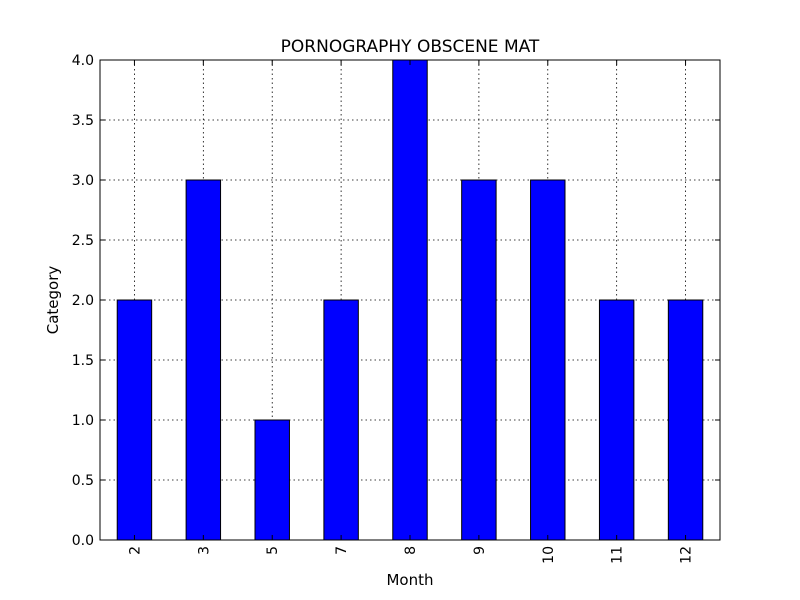  Describe the element at coordinates (83, 481) in the screenshot. I see `y-tick-label: 0.5` at that location.